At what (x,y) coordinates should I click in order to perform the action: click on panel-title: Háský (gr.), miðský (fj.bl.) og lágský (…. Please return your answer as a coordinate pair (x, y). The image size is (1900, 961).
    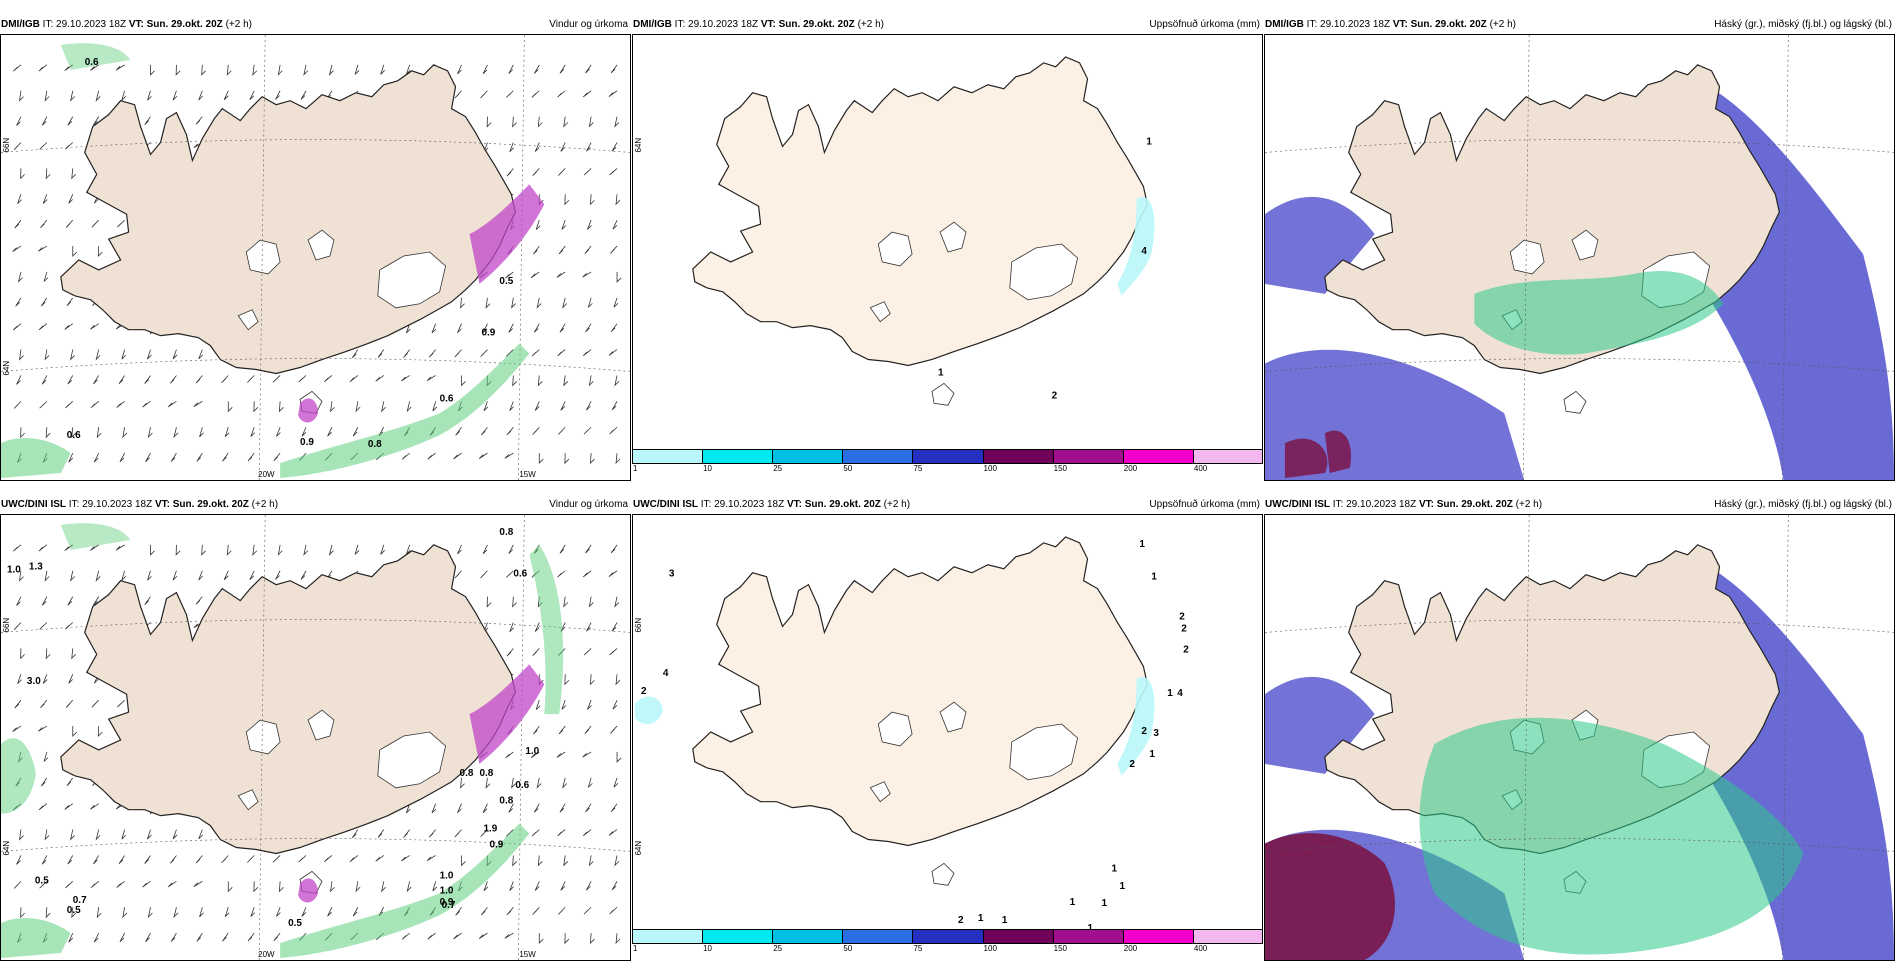
    Looking at the image, I should click on (1803, 504).